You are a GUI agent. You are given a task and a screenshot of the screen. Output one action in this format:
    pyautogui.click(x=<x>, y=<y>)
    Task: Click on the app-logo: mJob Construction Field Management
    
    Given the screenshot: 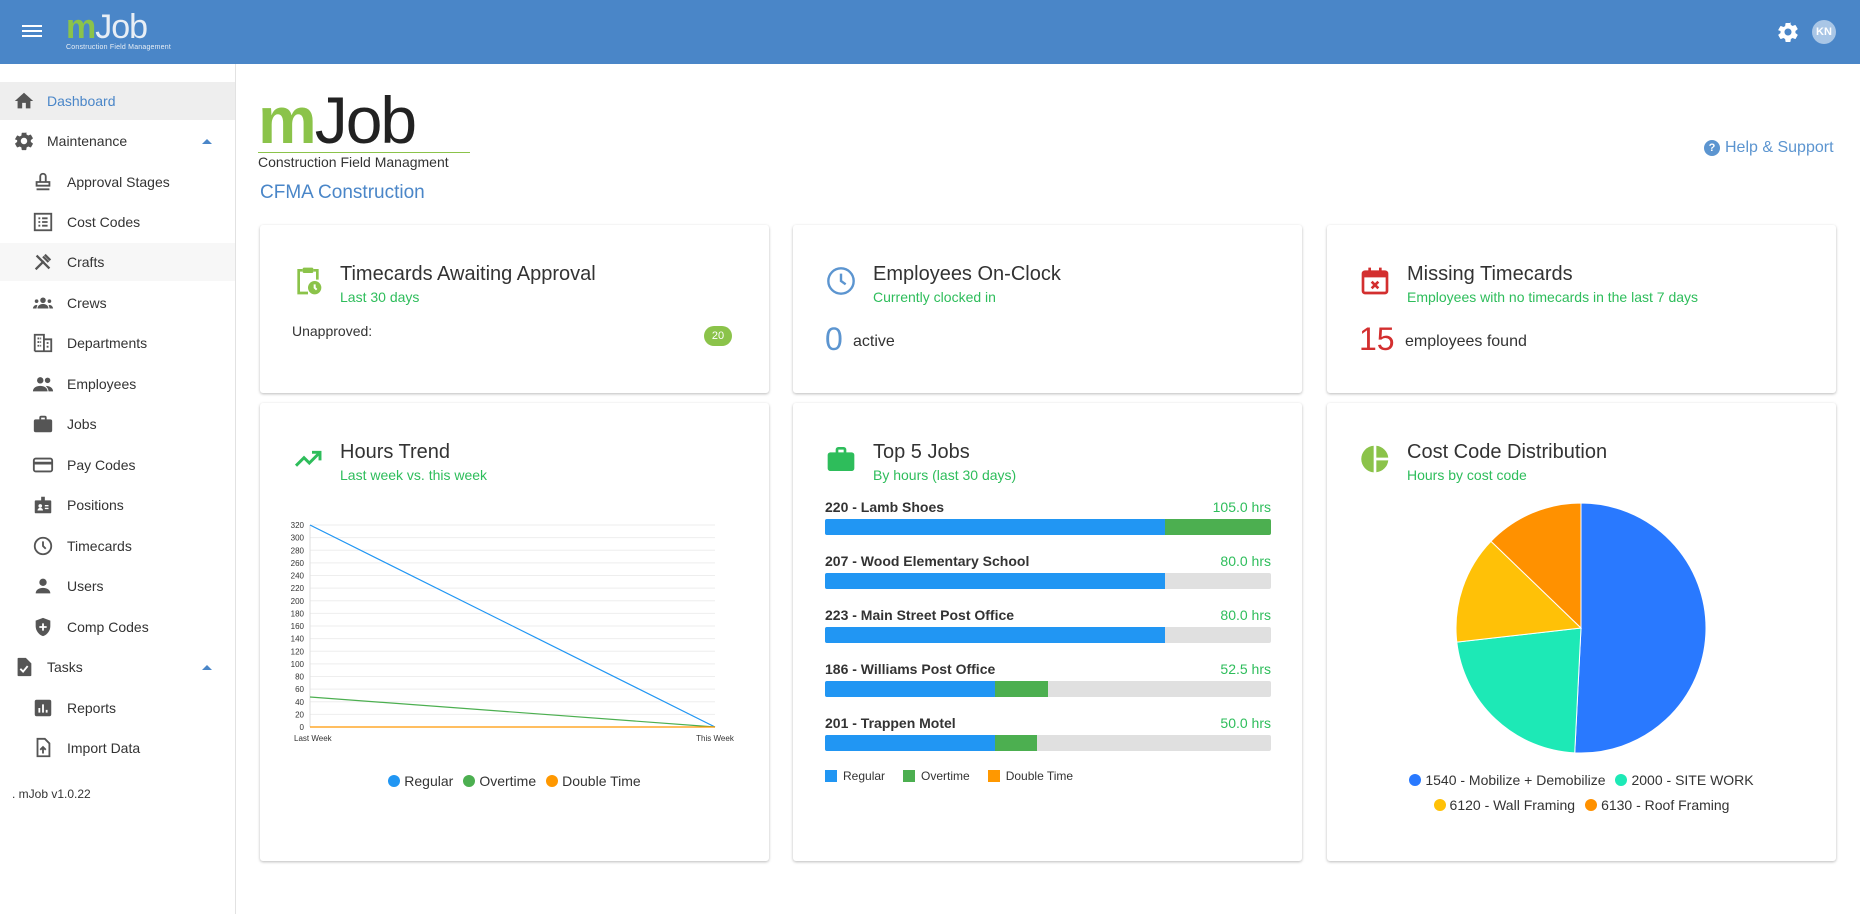 What is the action you would take?
    pyautogui.click(x=118, y=30)
    